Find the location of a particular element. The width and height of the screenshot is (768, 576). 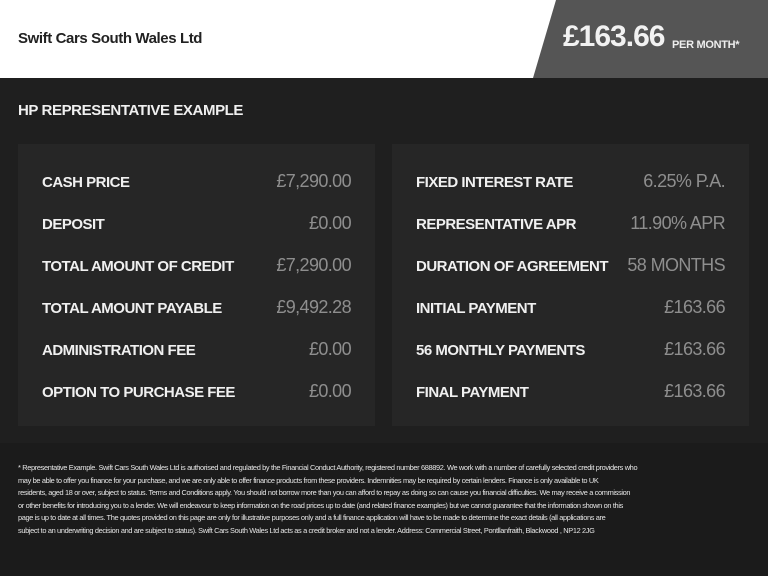

finance-row-total-payable: TOTAL AMOUNT PAYABLE £9,492.28 is located at coordinates (196, 318).